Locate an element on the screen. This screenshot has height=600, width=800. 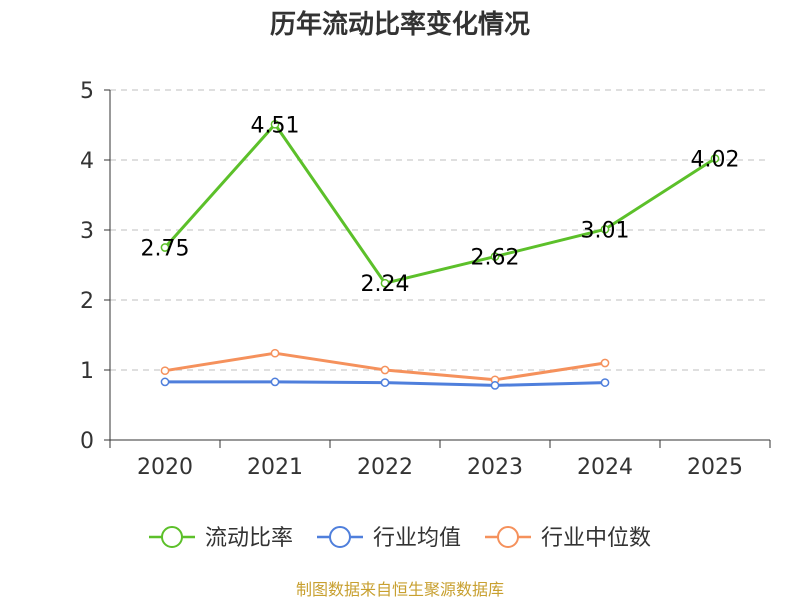
legend-item-0: 流动比率 is located at coordinates (221, 538).